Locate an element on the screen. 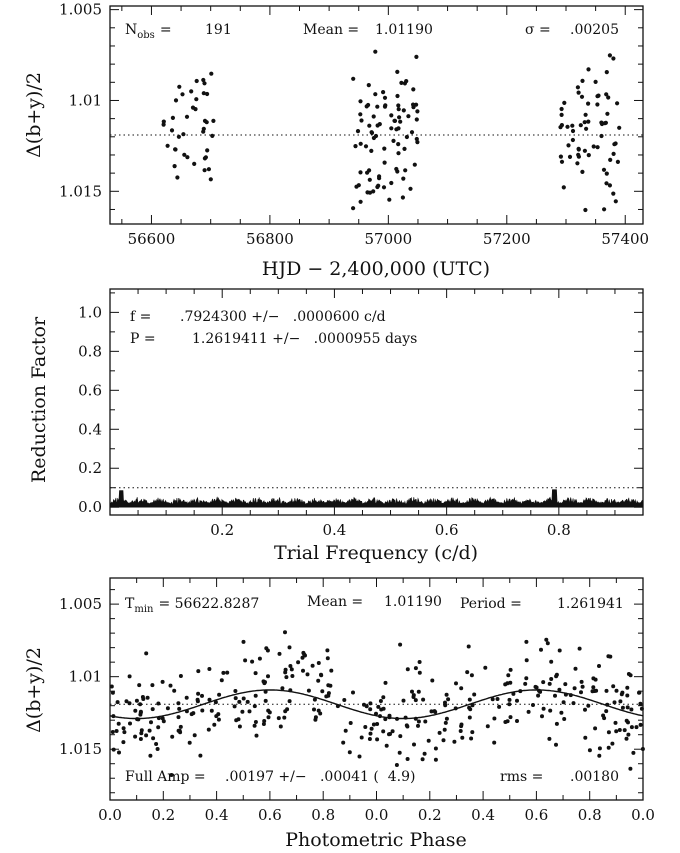 Image resolution: width=680 pixels, height=853 pixels. panel3-mean-label: Mean = is located at coordinates (335, 602).